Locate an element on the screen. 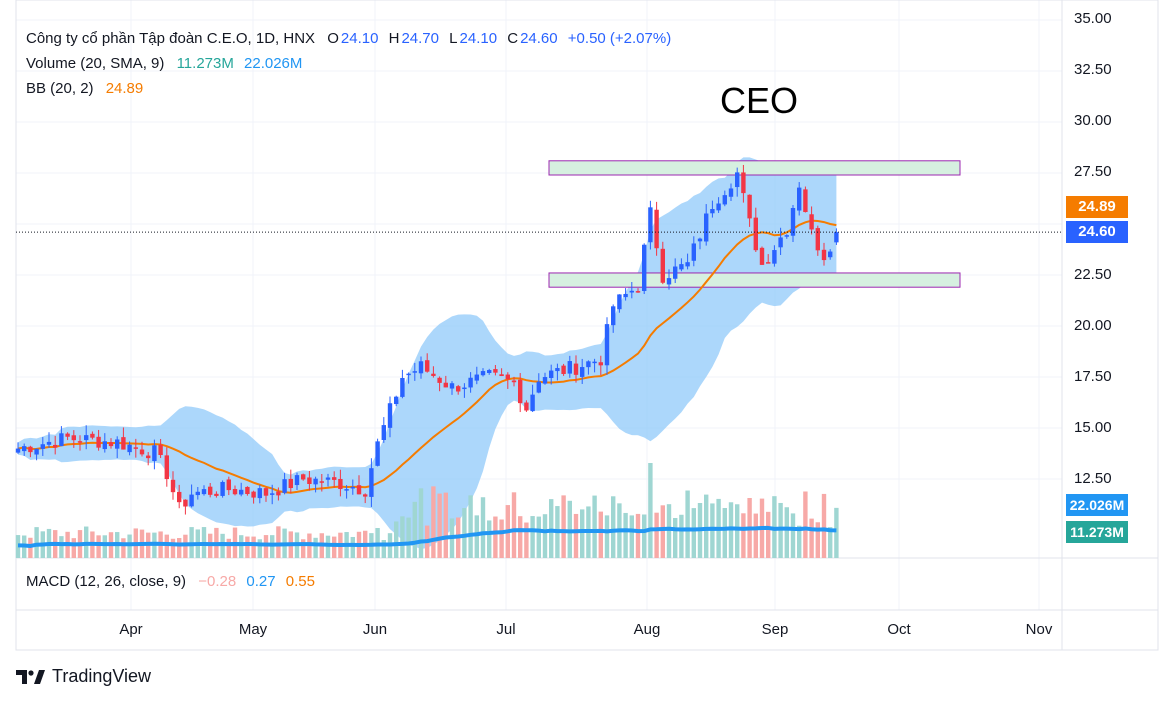 The height and width of the screenshot is (703, 1172). macd-signal-value: 0.55 is located at coordinates (300, 581).